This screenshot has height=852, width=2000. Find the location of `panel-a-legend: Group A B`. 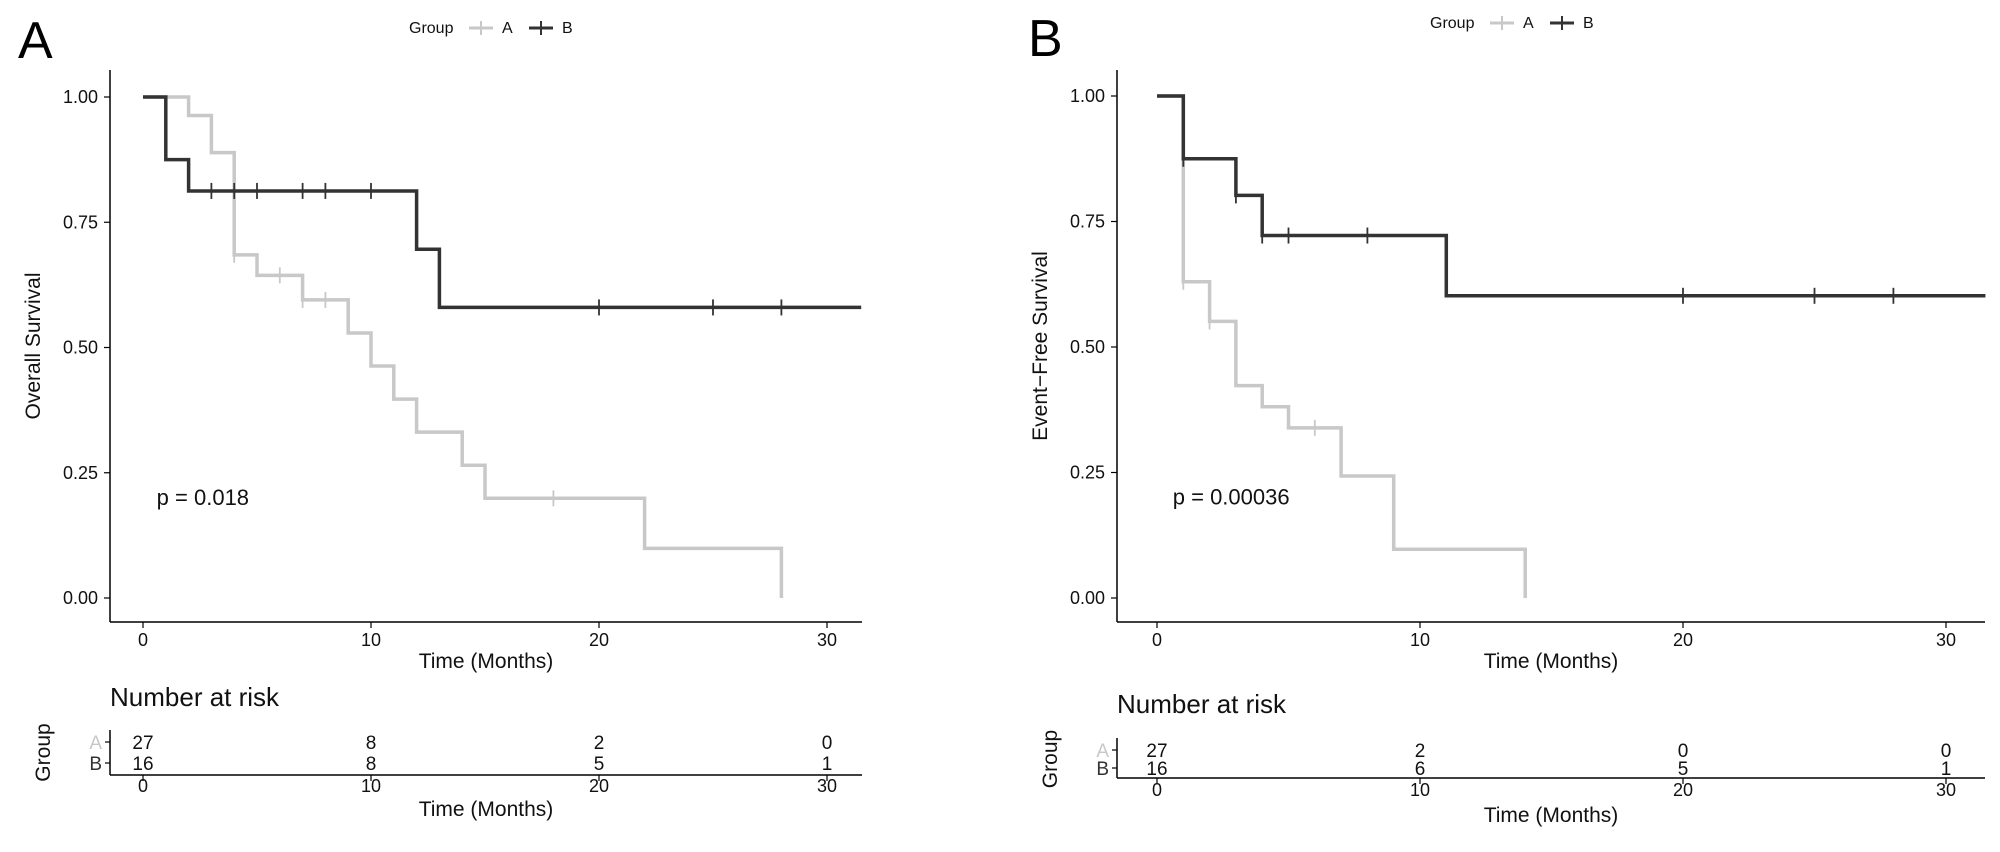

panel-a-legend: Group A B is located at coordinates (491, 28).